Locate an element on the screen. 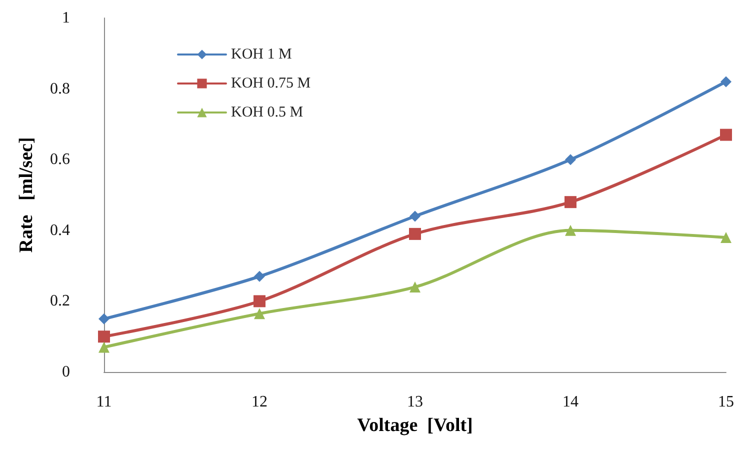 The width and height of the screenshot is (751, 456). y-tick-label: 0.4 is located at coordinates (60, 230).